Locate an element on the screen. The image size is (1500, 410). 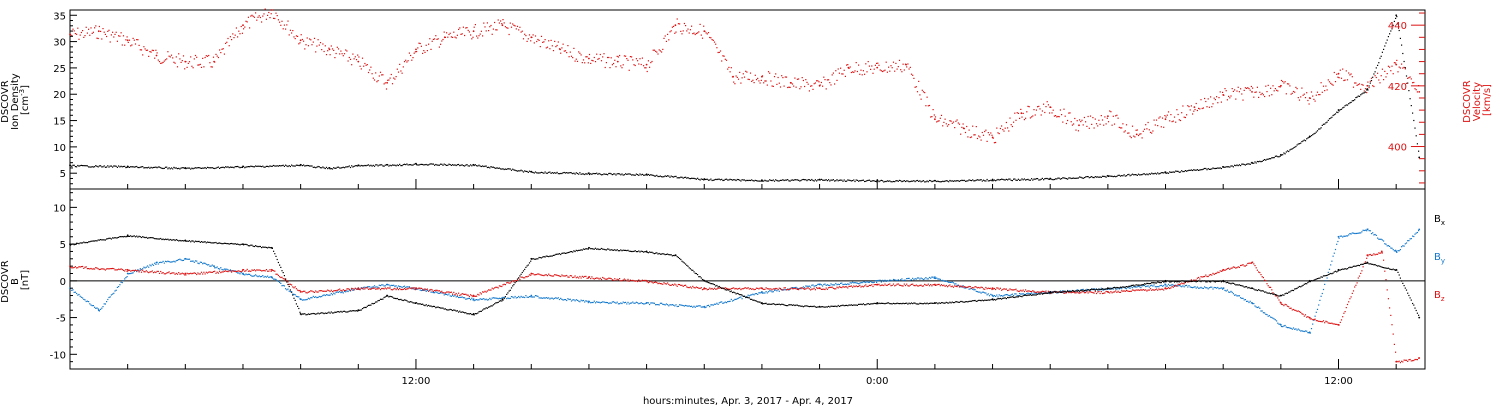
legend-by-sub: y is located at coordinates (1443, 261).